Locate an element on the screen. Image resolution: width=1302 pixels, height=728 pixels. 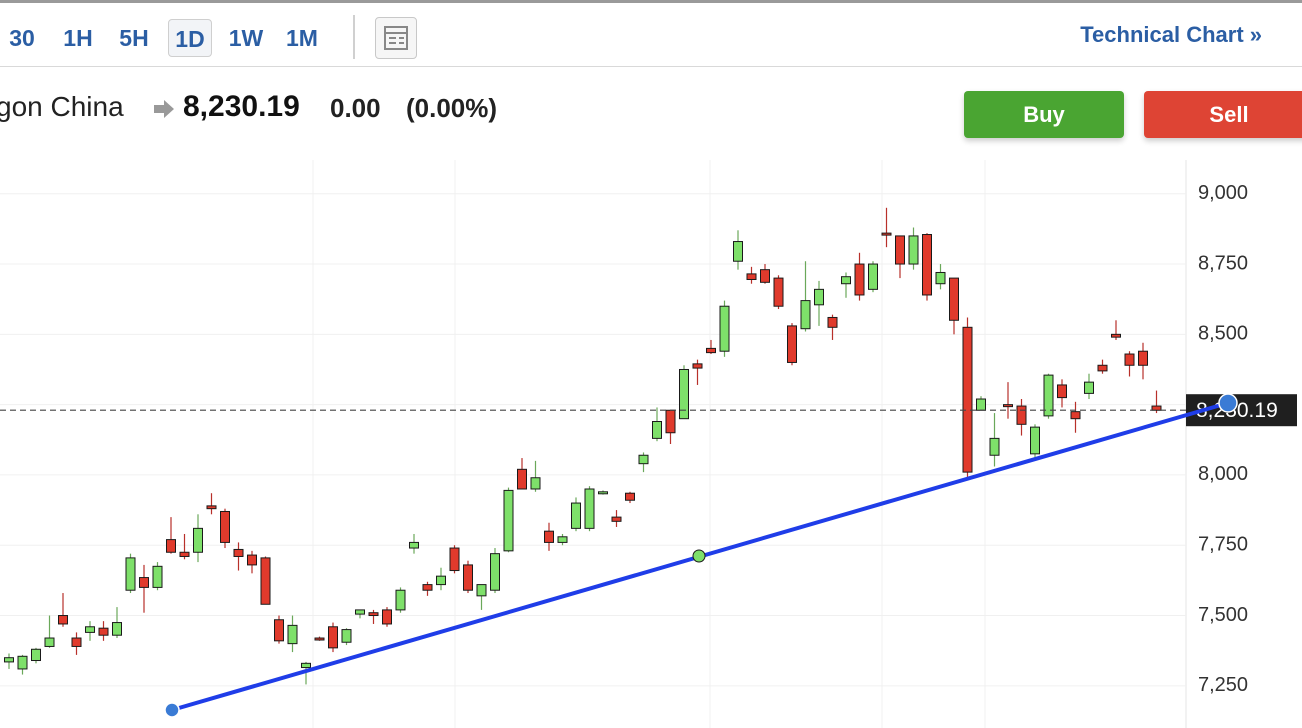
separator is located at coordinates (354, 37).